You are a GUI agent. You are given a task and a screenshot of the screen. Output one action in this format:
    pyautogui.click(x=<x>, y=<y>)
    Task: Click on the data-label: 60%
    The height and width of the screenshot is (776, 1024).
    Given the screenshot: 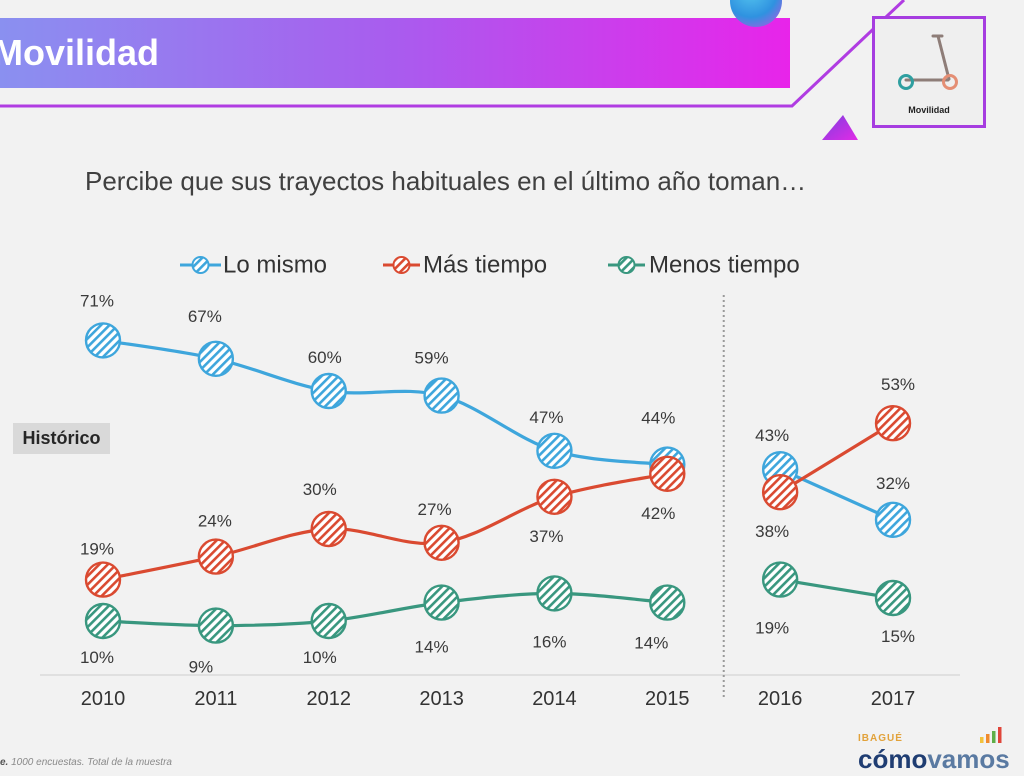 What is the action you would take?
    pyautogui.click(x=325, y=357)
    